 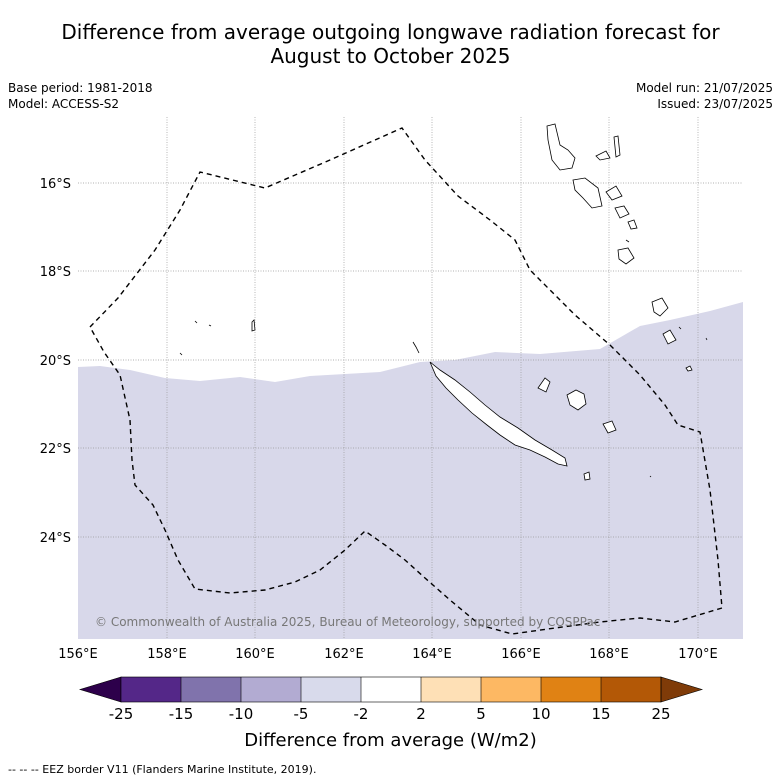 What do you see at coordinates (55, 538) in the screenshot?
I see `lat-label-24s: 24°S` at bounding box center [55, 538].